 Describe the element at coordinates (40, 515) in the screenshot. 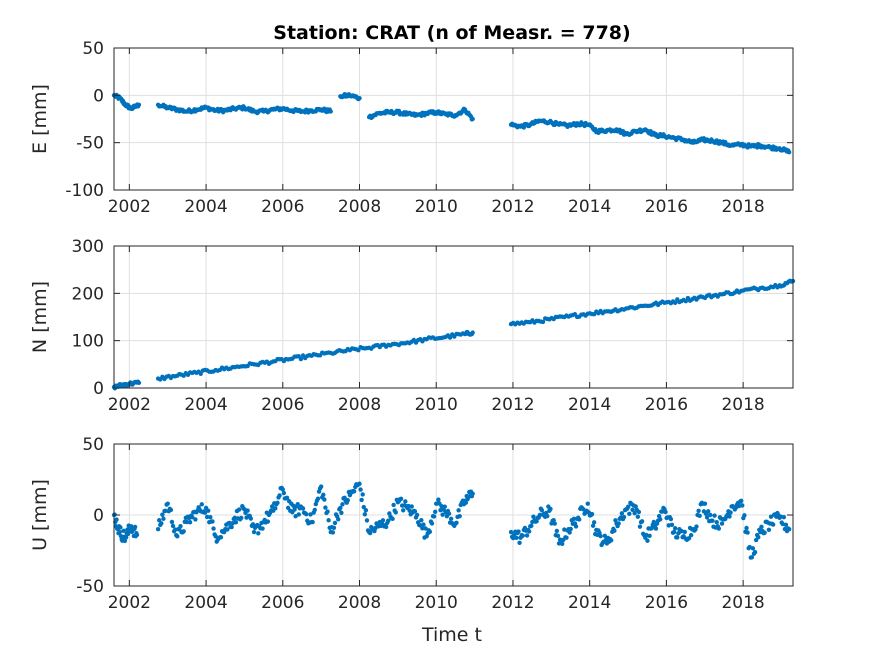

I see `y-axis-label: U [mm]` at that location.